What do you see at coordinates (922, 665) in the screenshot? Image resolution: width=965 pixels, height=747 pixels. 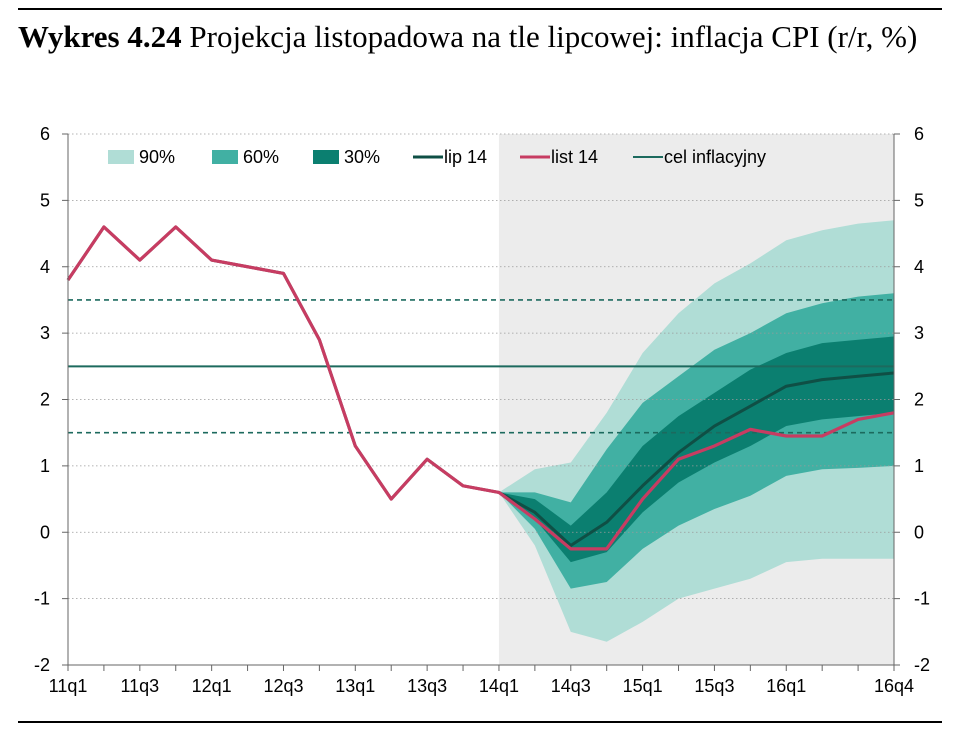 I see `y-tick-label-right: -2` at bounding box center [922, 665].